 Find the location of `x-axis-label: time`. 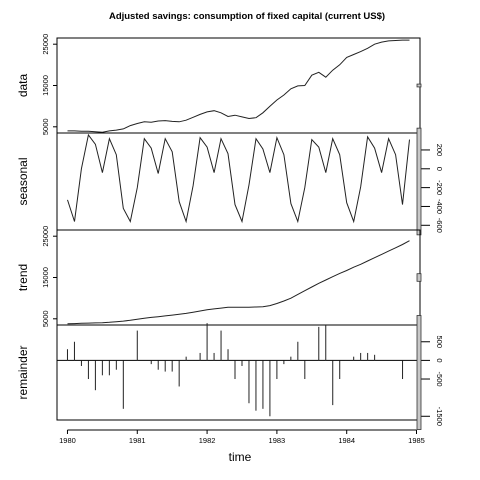

x-axis-label: time is located at coordinates (240, 457).